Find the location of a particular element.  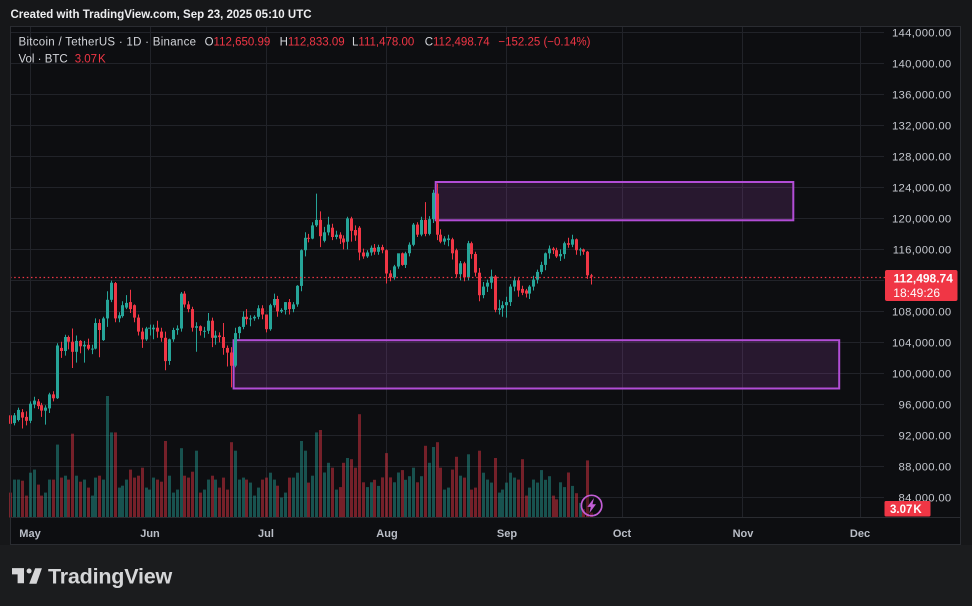

svg-text: Oct is located at coordinates (622, 534).